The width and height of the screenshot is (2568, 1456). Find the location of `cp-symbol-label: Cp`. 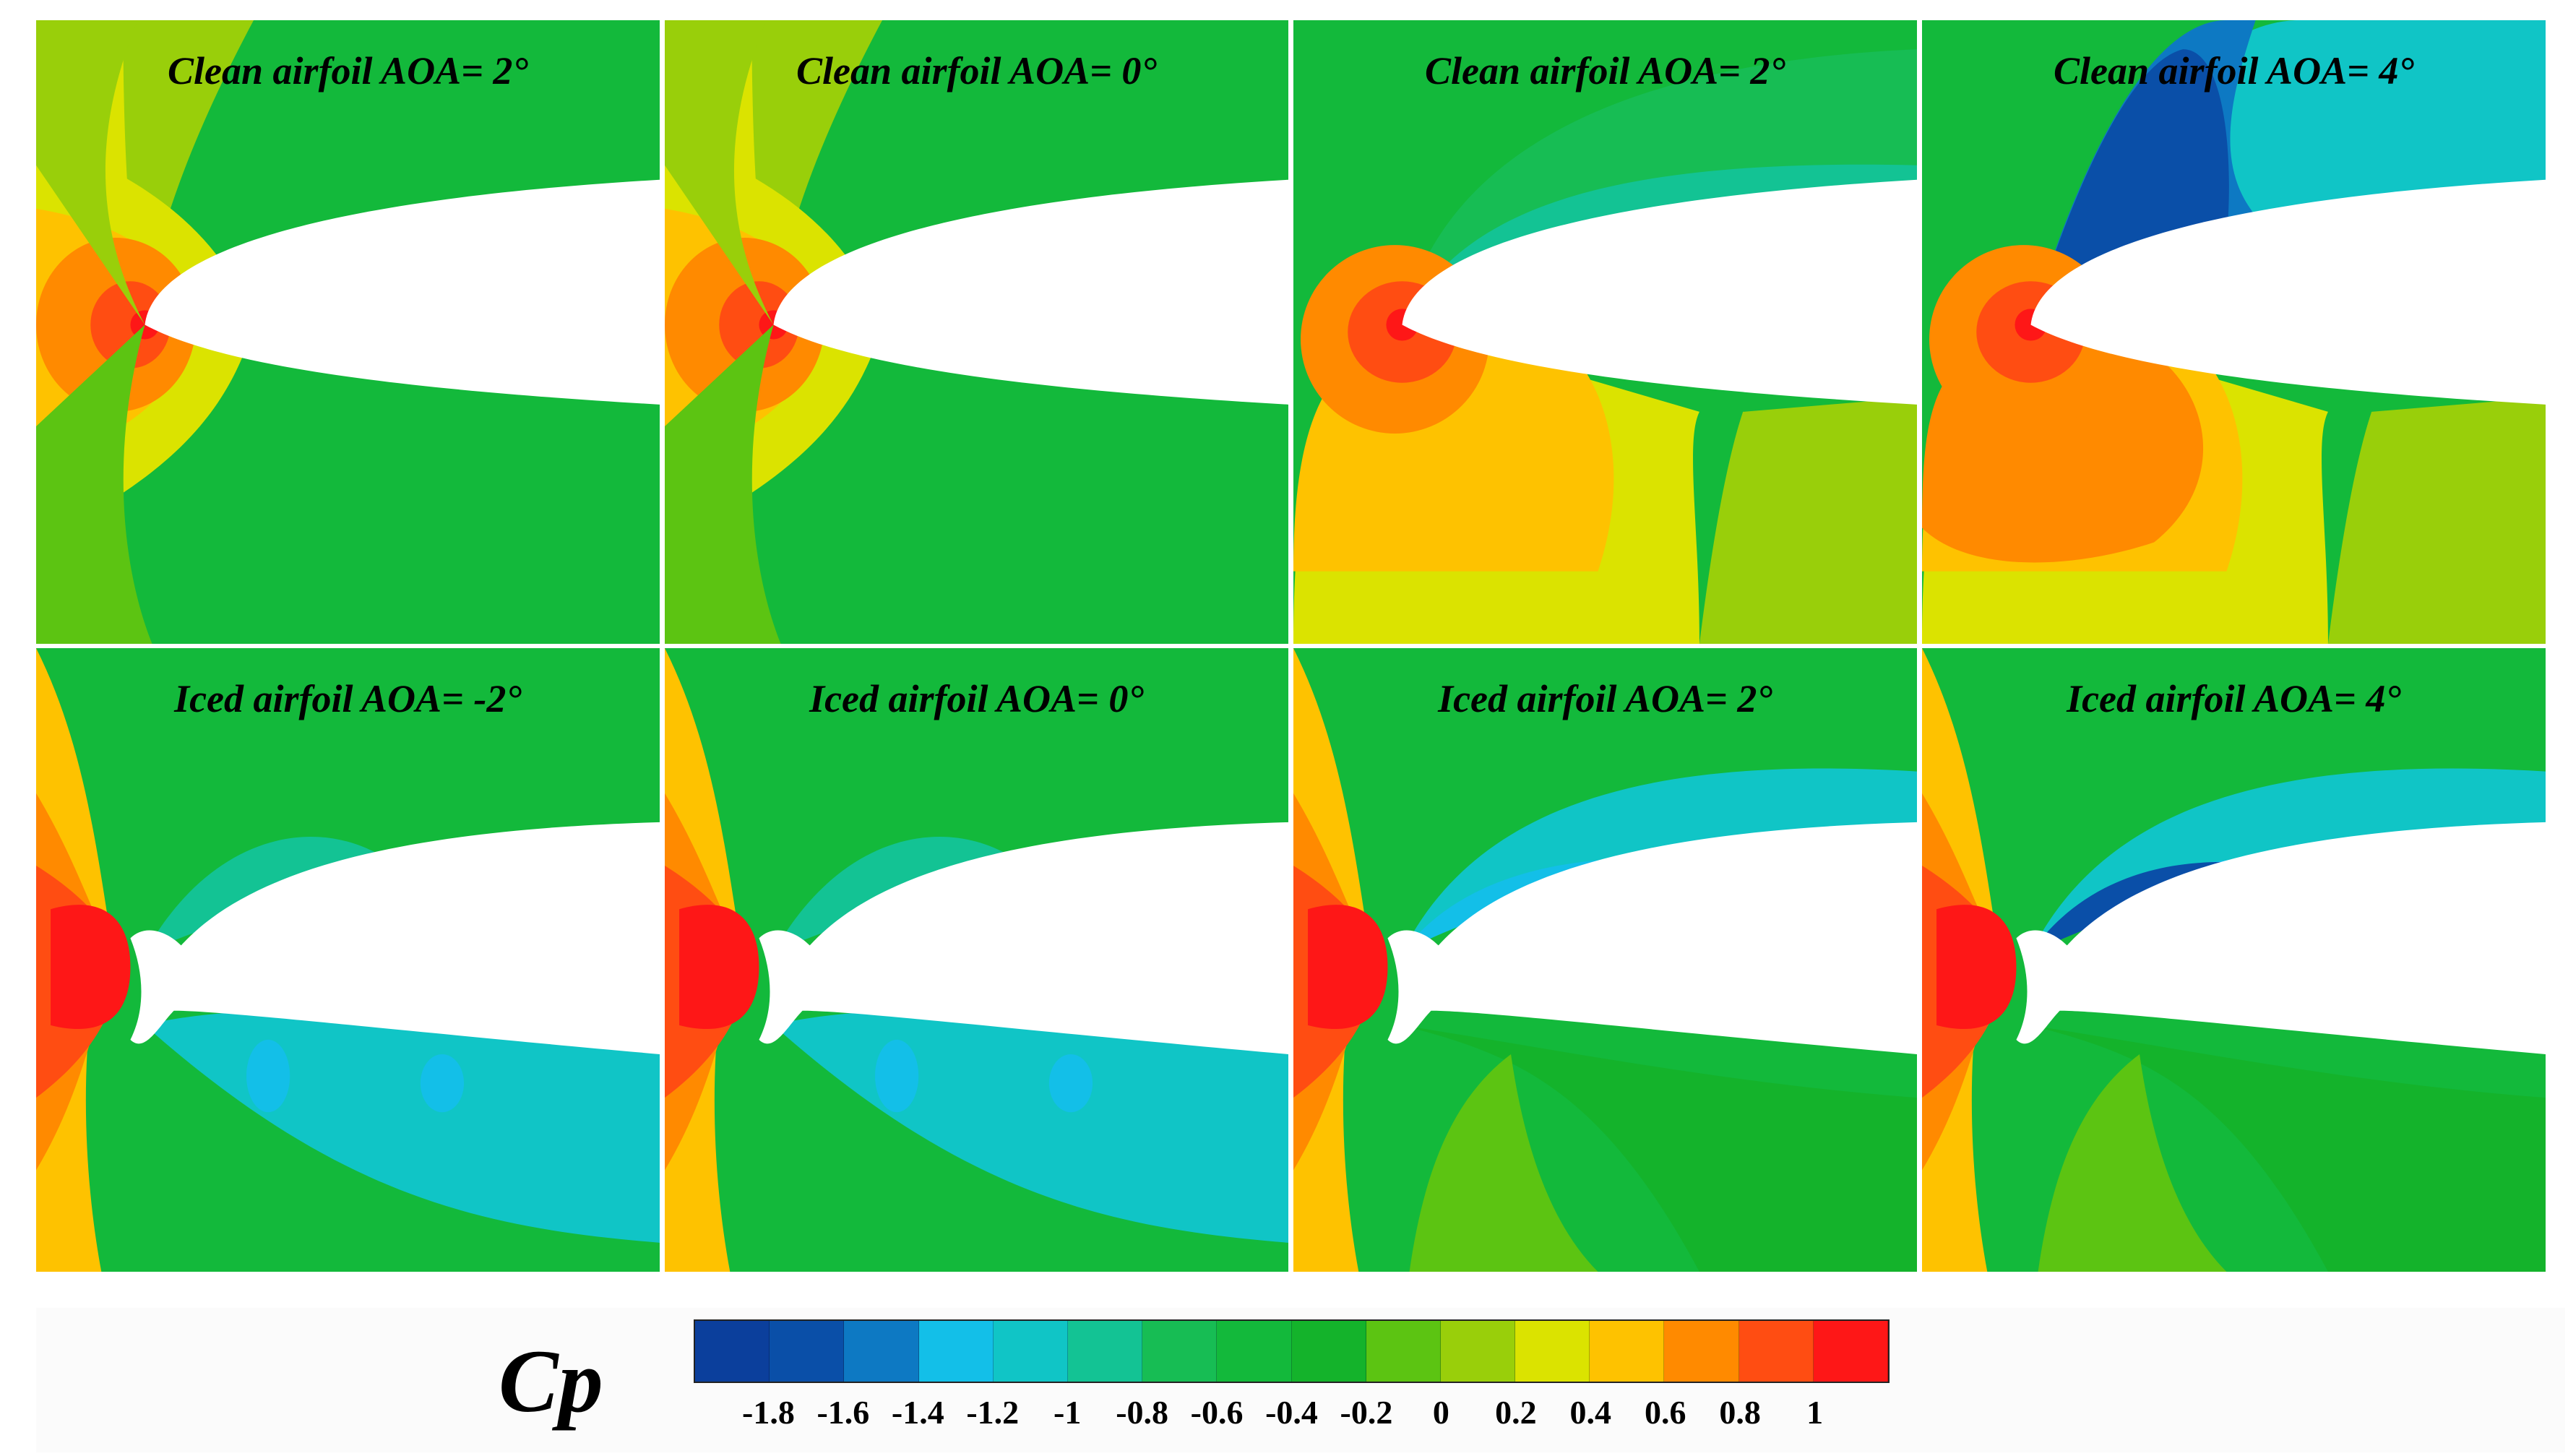

cp-symbol-label: Cp is located at coordinates (551, 1381).